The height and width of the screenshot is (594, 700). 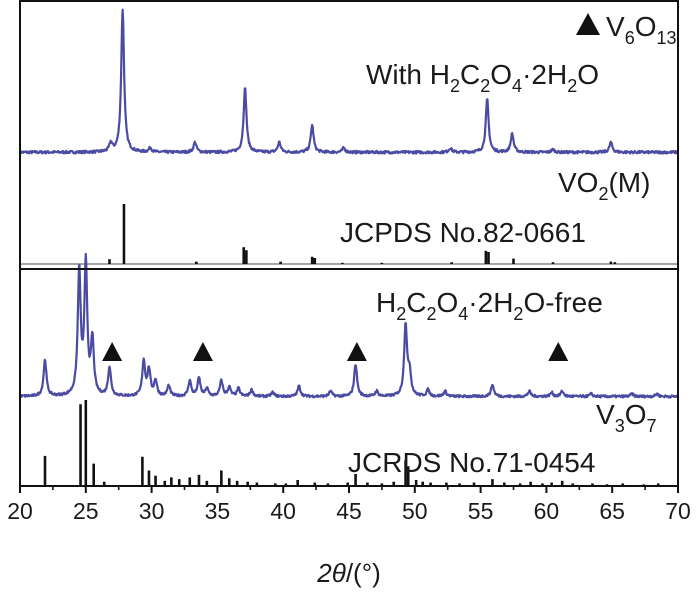 I want to click on x-tick-label: 55, so click(x=481, y=511).